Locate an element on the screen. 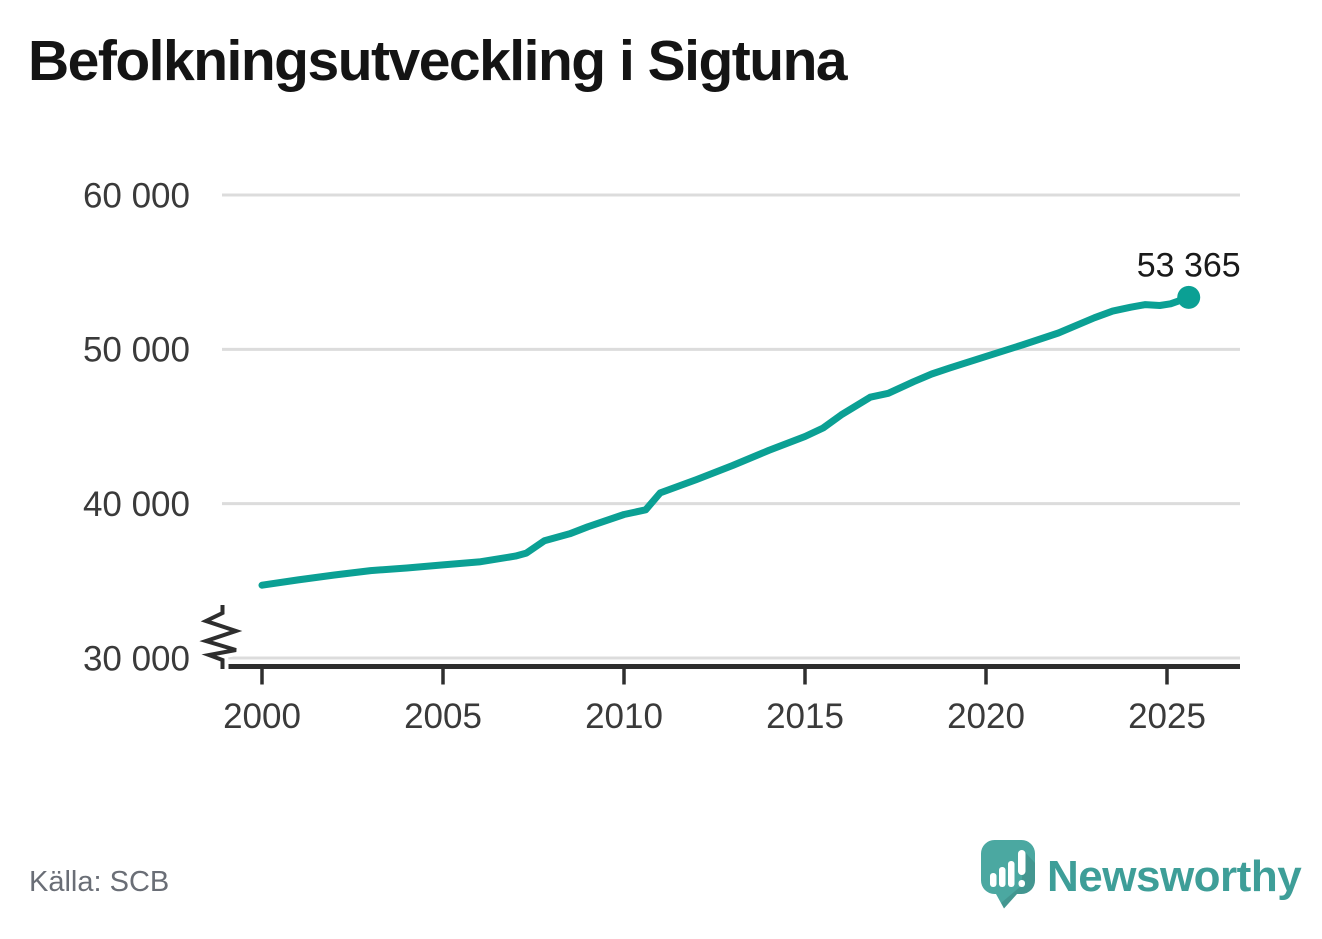  logo-bar-tall is located at coordinates (1011, 874).